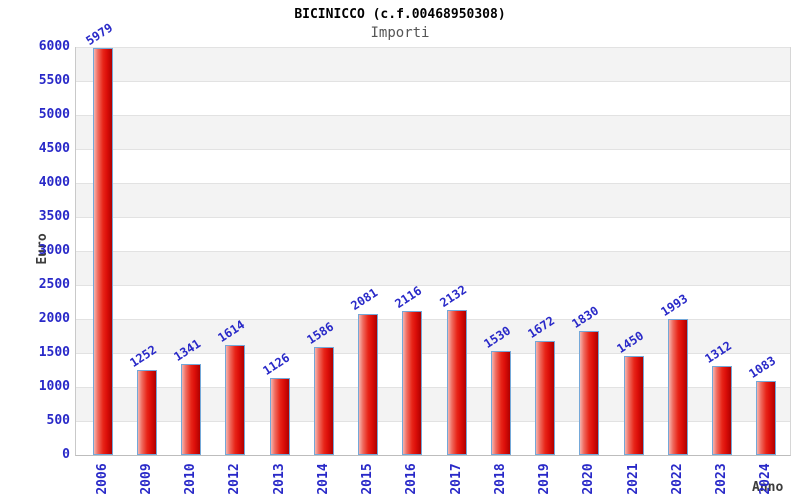  I want to click on x-tick-label: 2015, so click(367, 479).